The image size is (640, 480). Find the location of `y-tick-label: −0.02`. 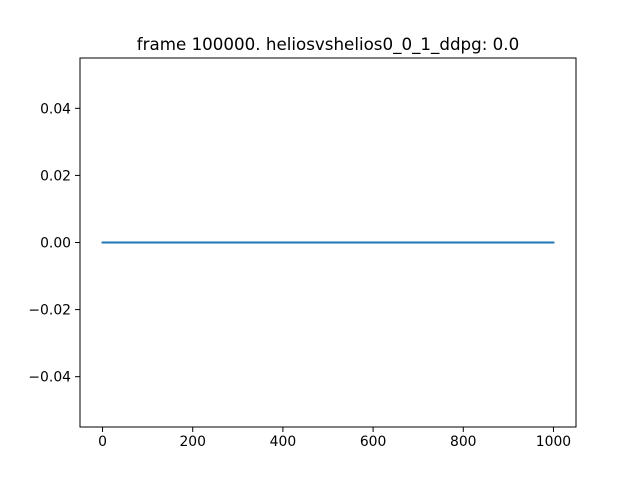

y-tick-label: −0.02 is located at coordinates (49, 311).